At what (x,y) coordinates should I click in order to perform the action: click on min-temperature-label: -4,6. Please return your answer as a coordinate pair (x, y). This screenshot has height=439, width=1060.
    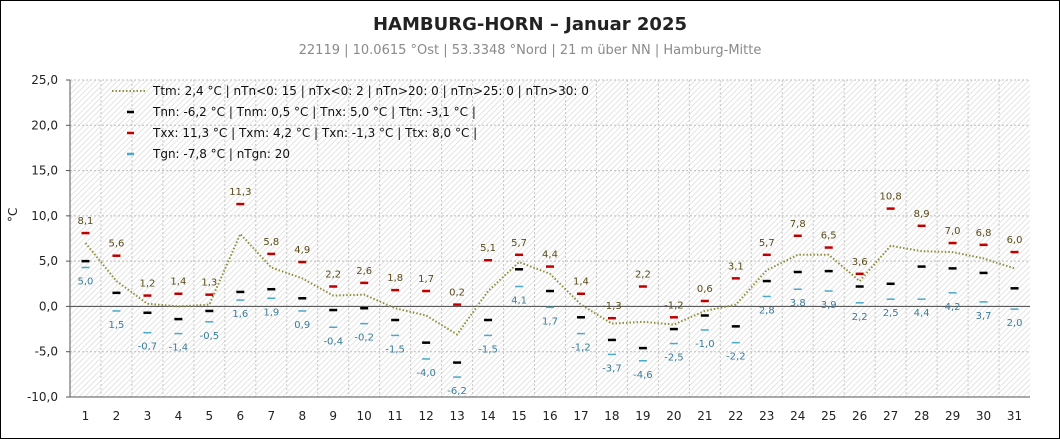
    Looking at the image, I should click on (643, 375).